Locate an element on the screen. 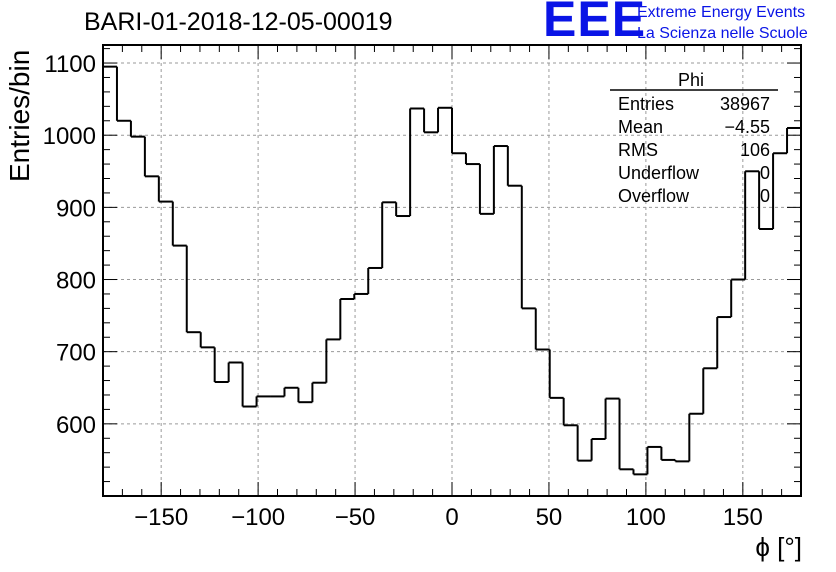  y-tick-label: 1000 is located at coordinates (69, 136).